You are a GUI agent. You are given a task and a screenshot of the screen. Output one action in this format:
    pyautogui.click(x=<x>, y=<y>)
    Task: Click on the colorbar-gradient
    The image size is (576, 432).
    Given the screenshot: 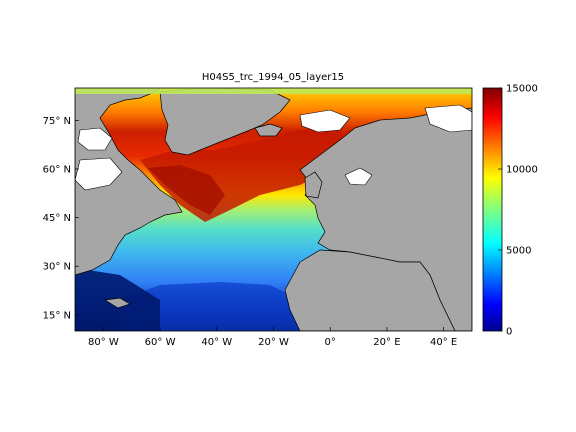 What is the action you would take?
    pyautogui.click(x=492, y=209)
    